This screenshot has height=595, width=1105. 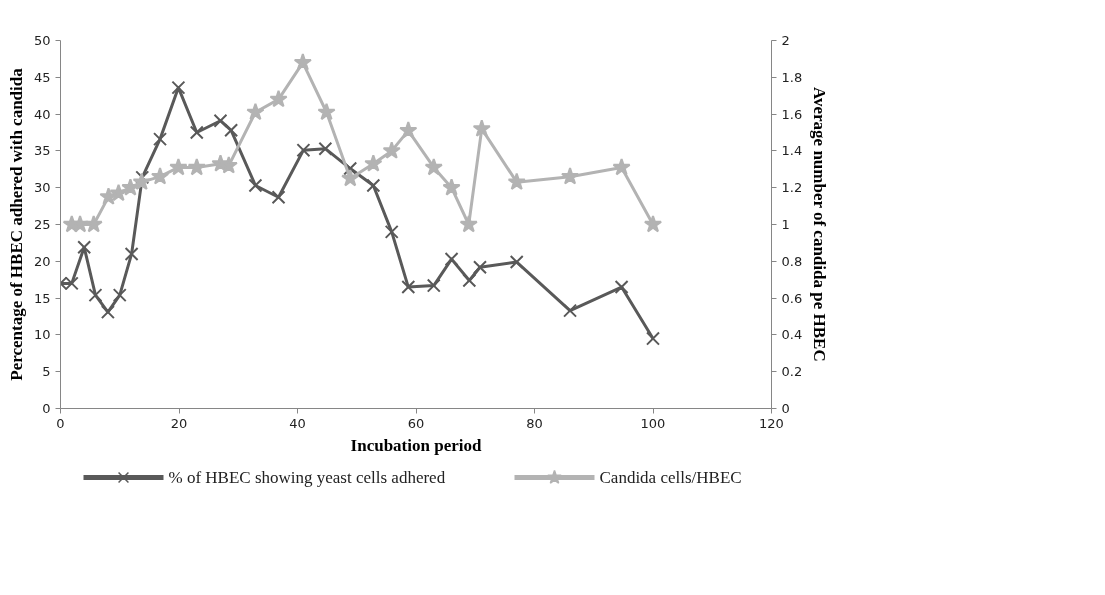 What do you see at coordinates (179, 423) in the screenshot?
I see `x-tick-label: 20` at bounding box center [179, 423].